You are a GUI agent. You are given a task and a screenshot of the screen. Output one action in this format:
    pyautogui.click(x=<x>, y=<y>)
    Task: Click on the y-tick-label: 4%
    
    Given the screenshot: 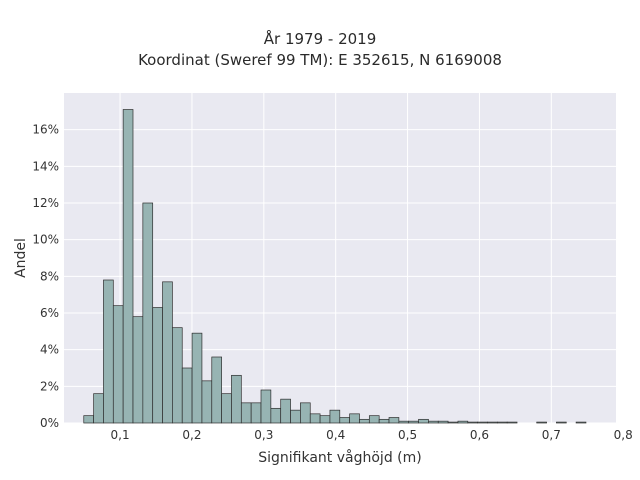 What is the action you would take?
    pyautogui.click(x=49, y=350)
    